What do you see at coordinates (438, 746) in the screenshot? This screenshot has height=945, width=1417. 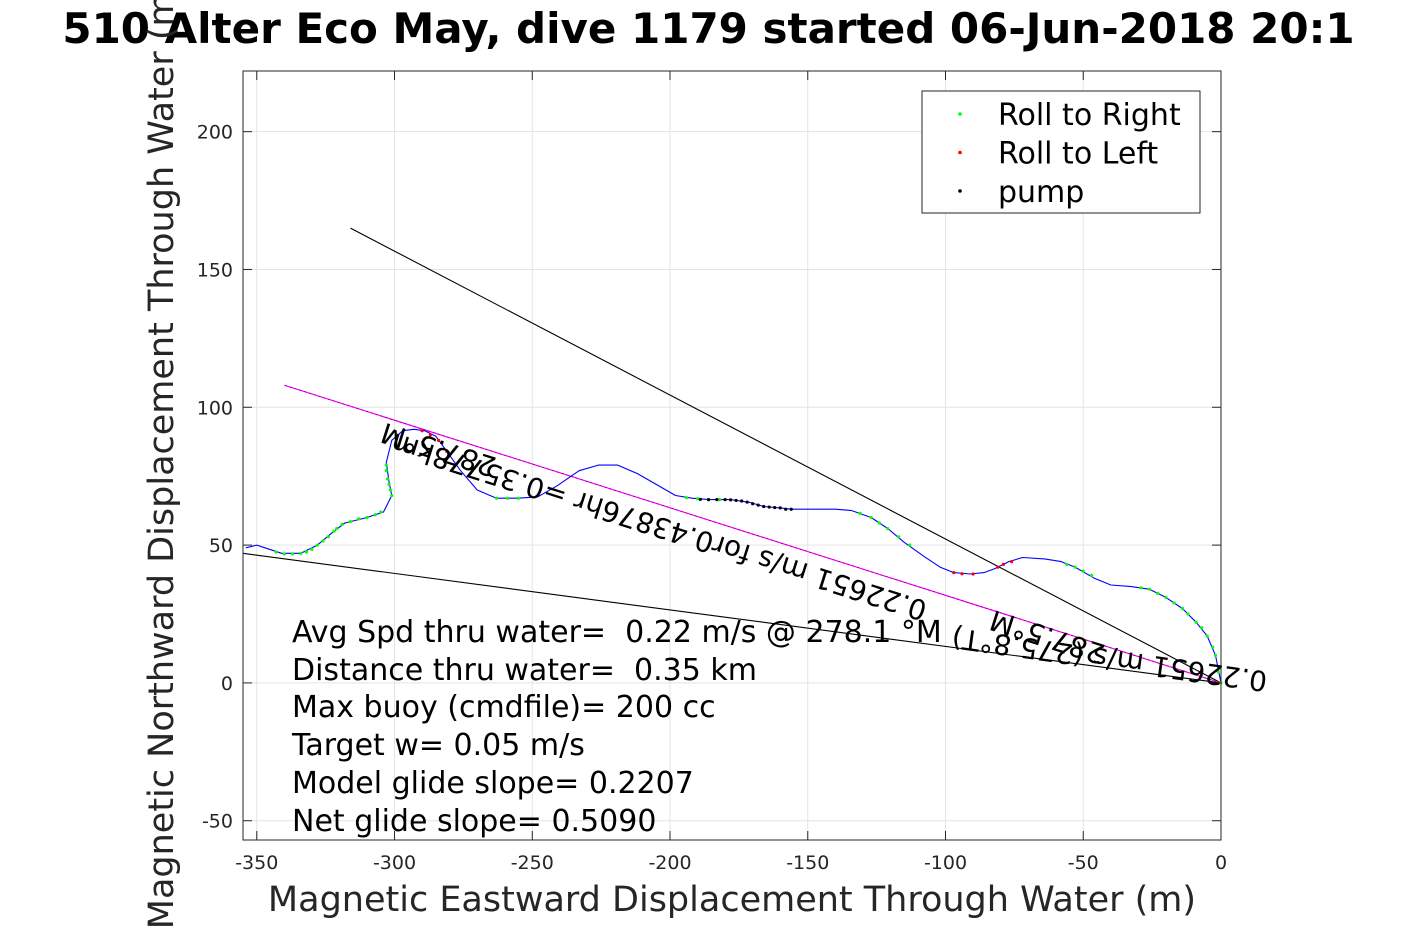 I see `stat-target-w: Target w= 0.05 m/s` at bounding box center [438, 746].